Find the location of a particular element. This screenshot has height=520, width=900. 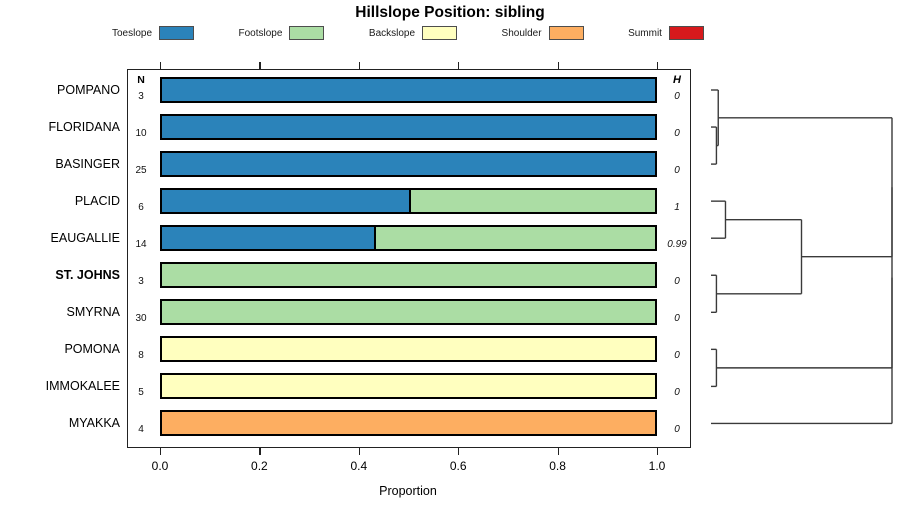

series-label: BASINGER is located at coordinates (87, 164).